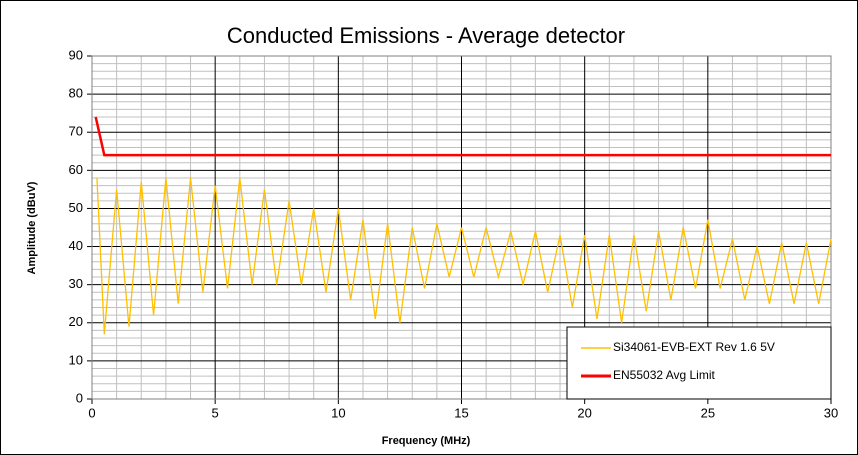  What do you see at coordinates (76, 245) in the screenshot?
I see `y-tick-label: 40` at bounding box center [76, 245].